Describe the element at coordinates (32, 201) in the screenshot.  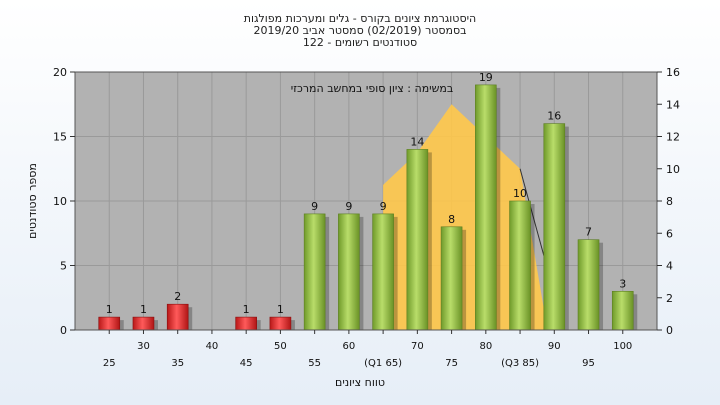
I see `y-axis-title: מספר סטודנטים` at that location.